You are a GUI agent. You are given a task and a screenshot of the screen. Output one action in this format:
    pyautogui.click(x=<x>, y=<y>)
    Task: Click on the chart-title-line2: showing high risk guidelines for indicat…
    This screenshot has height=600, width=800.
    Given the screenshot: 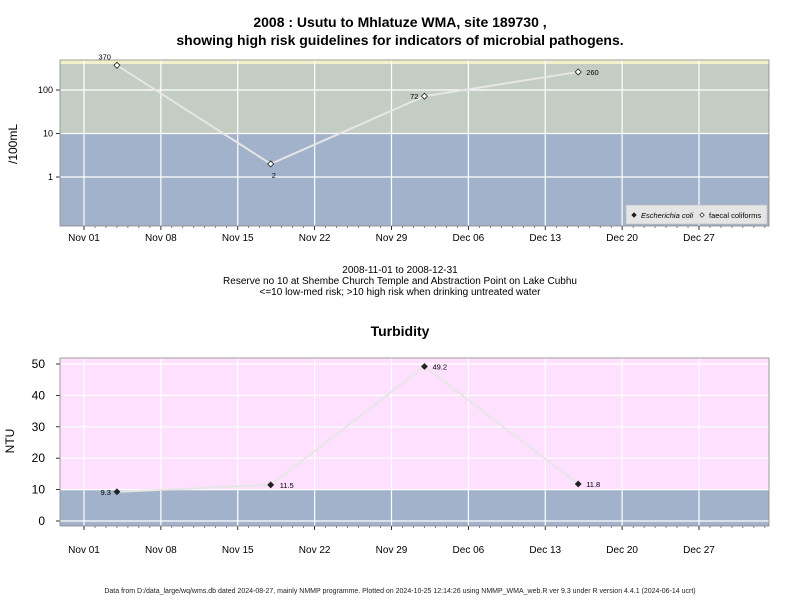 What is the action you would take?
    pyautogui.click(x=400, y=40)
    